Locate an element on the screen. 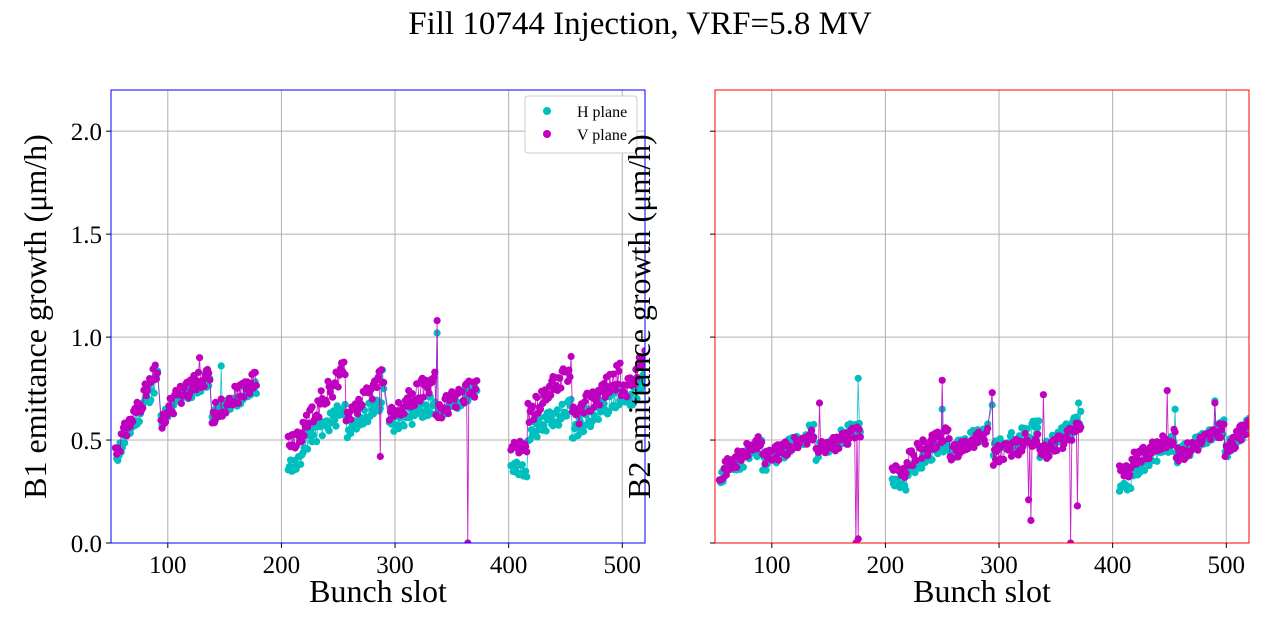 The width and height of the screenshot is (1280, 640). b2-xtick-label: 200 is located at coordinates (886, 565).